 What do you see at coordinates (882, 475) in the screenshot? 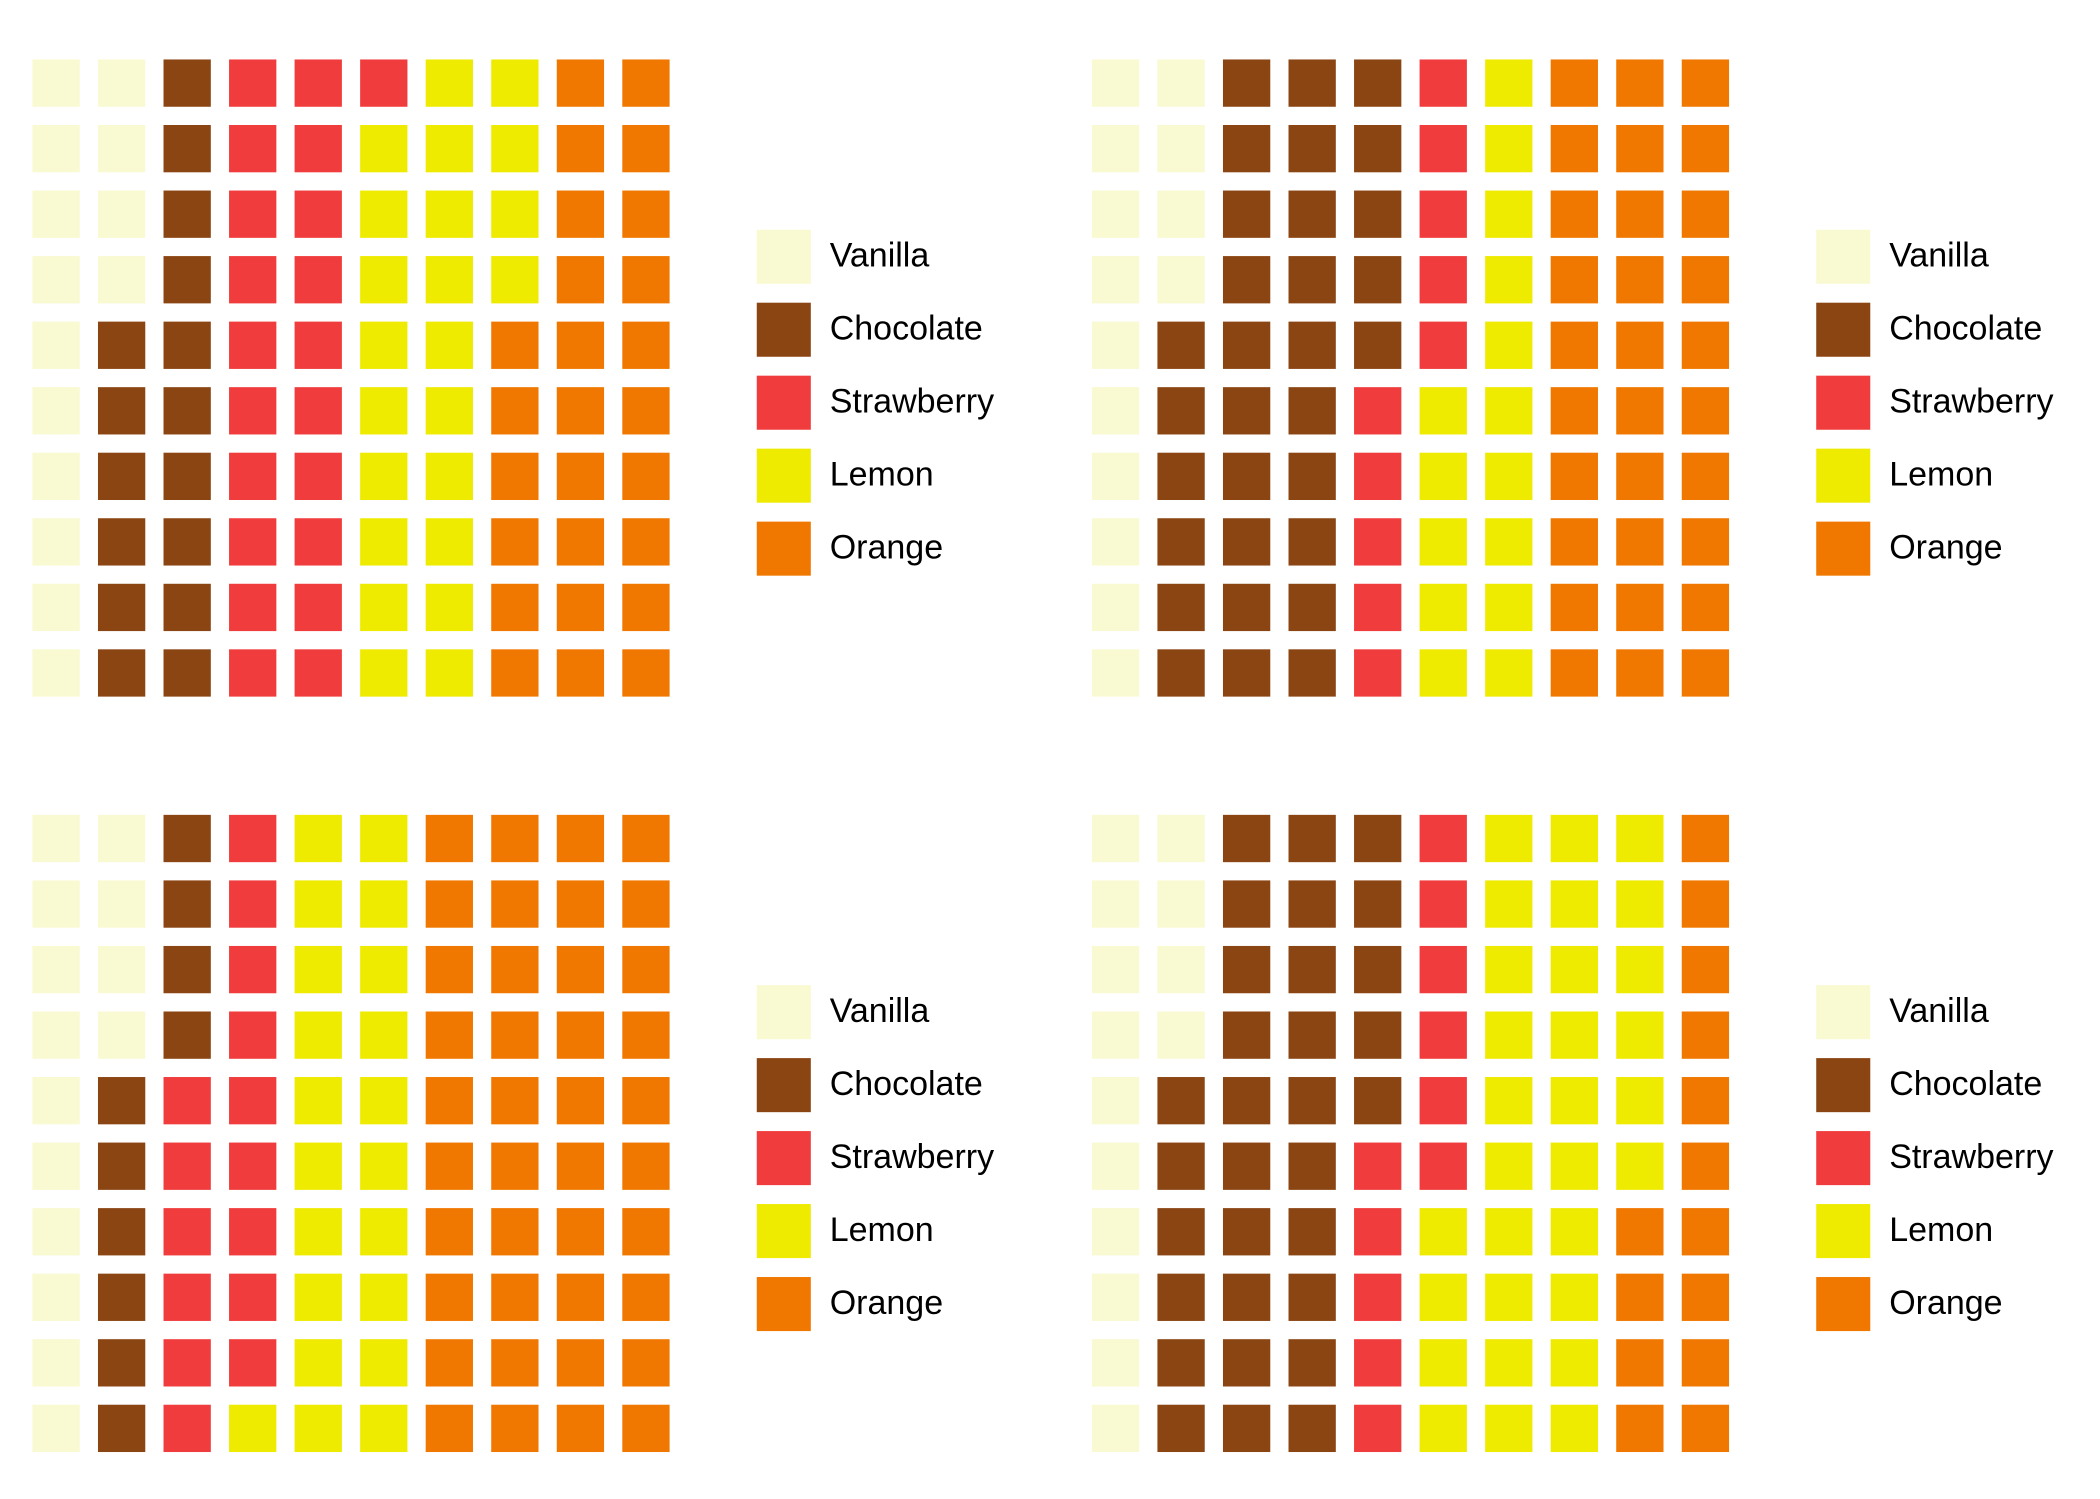
I see `legend-label-lemon: Lemon` at bounding box center [882, 475].